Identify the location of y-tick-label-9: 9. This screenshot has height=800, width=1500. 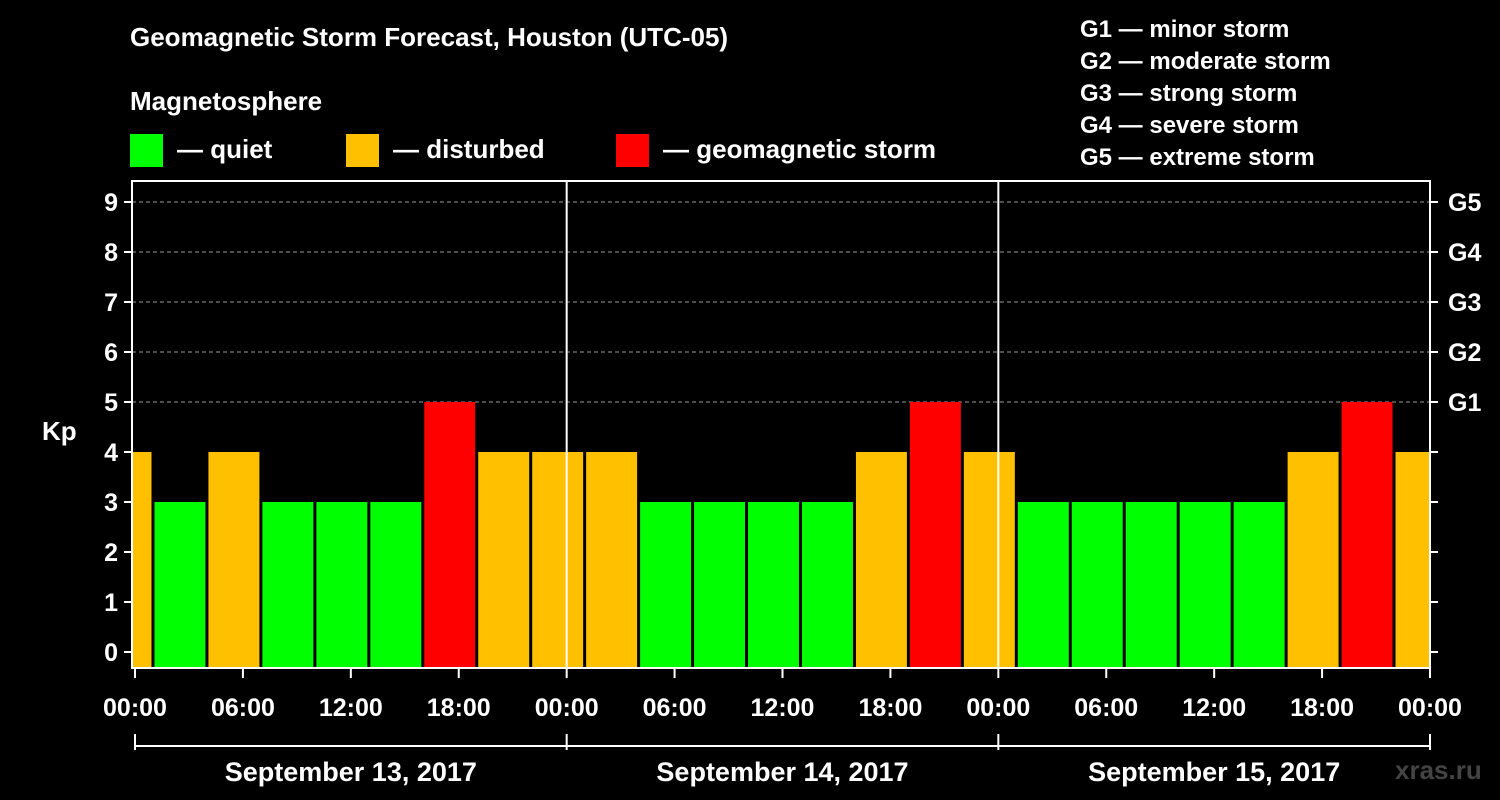
(111, 203).